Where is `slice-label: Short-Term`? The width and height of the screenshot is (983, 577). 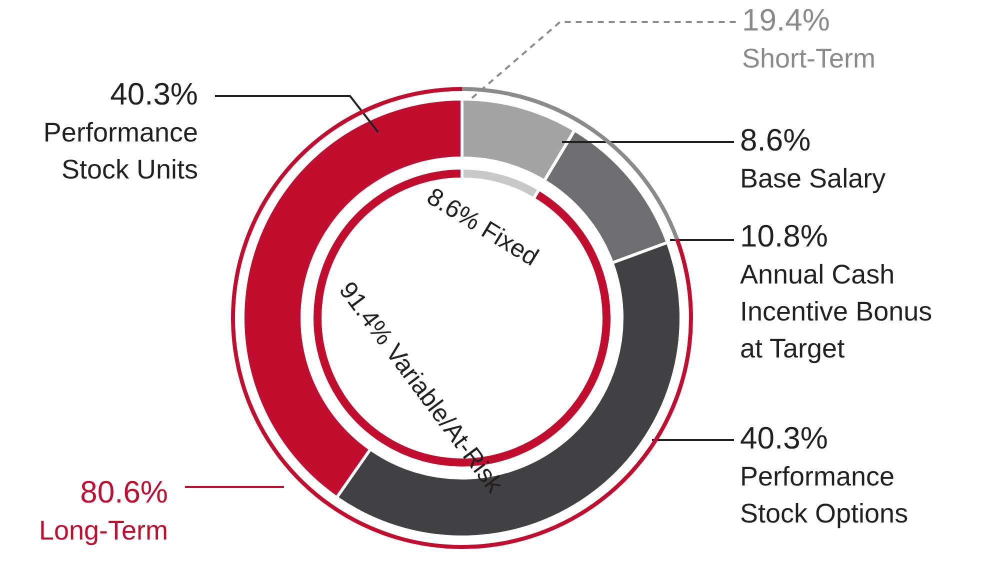 slice-label: Short-Term is located at coordinates (809, 58).